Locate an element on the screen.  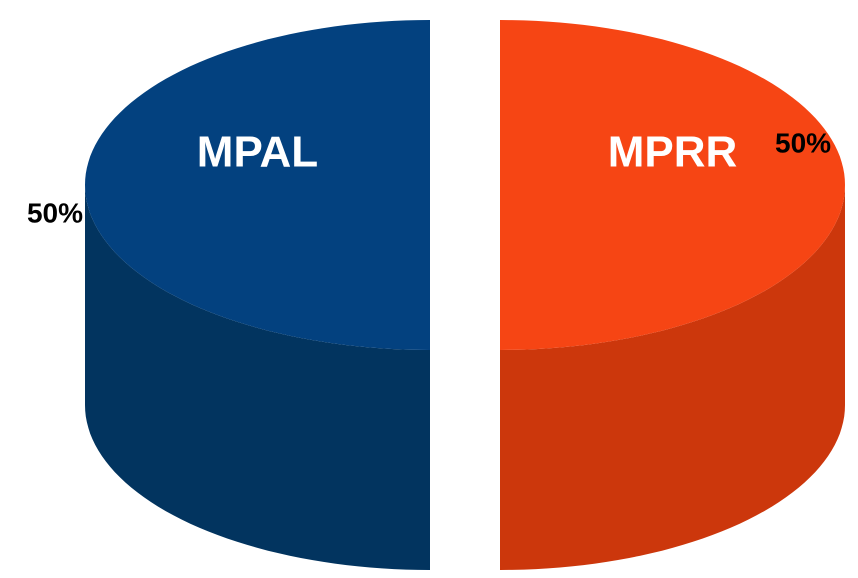
layer-faces is located at coordinates (465, 295).